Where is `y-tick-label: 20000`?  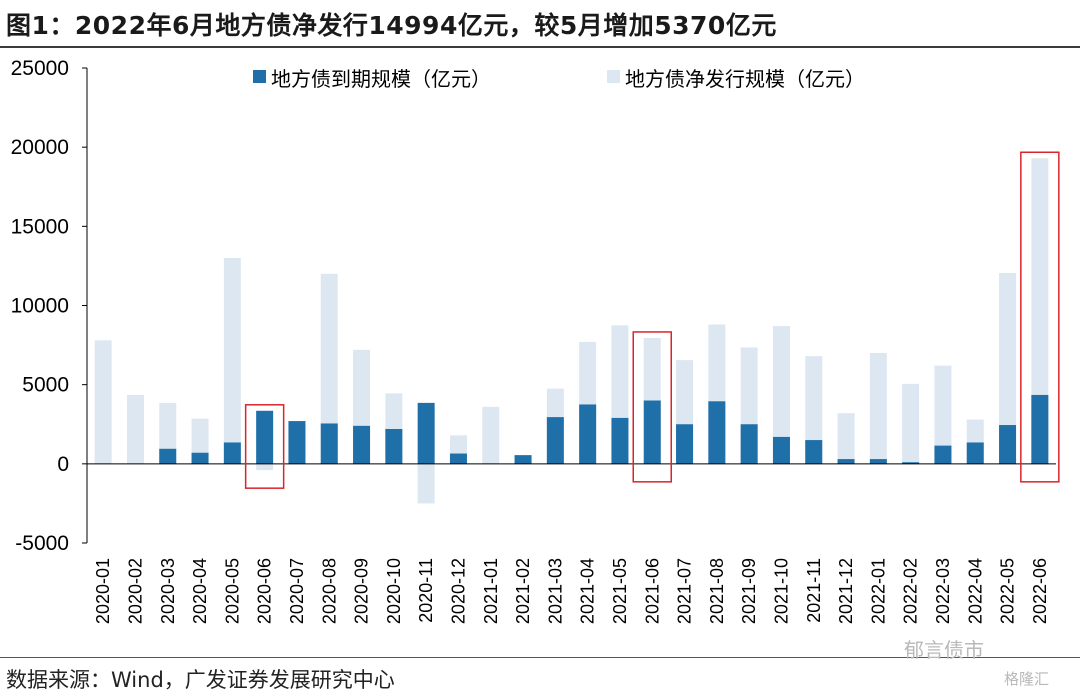
y-tick-label: 20000 is located at coordinates (40, 147).